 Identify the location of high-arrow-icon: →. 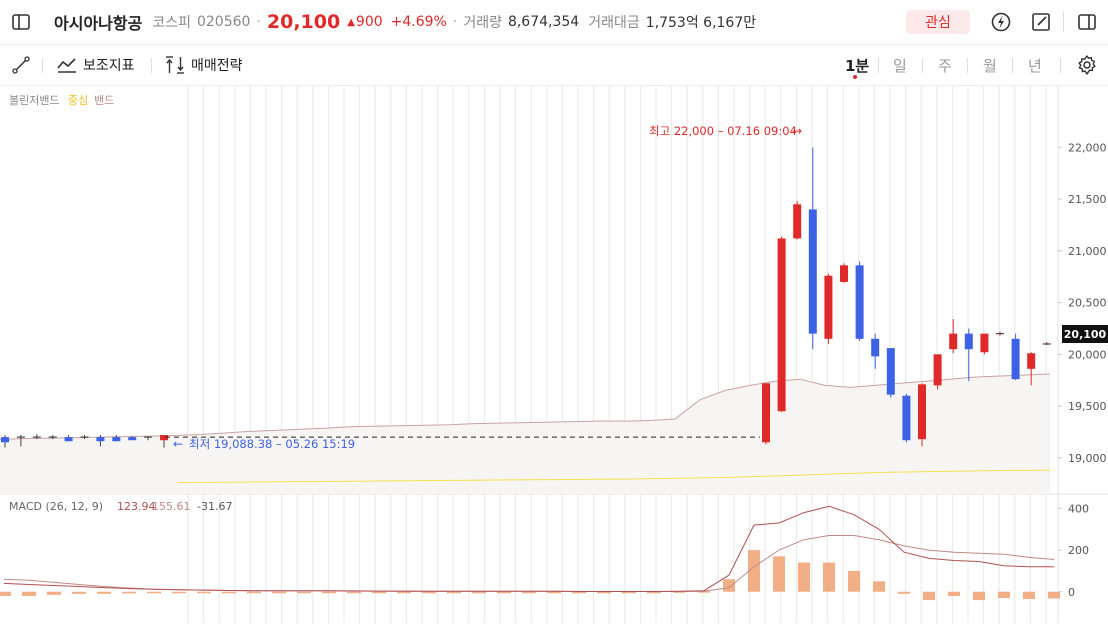
(797, 131).